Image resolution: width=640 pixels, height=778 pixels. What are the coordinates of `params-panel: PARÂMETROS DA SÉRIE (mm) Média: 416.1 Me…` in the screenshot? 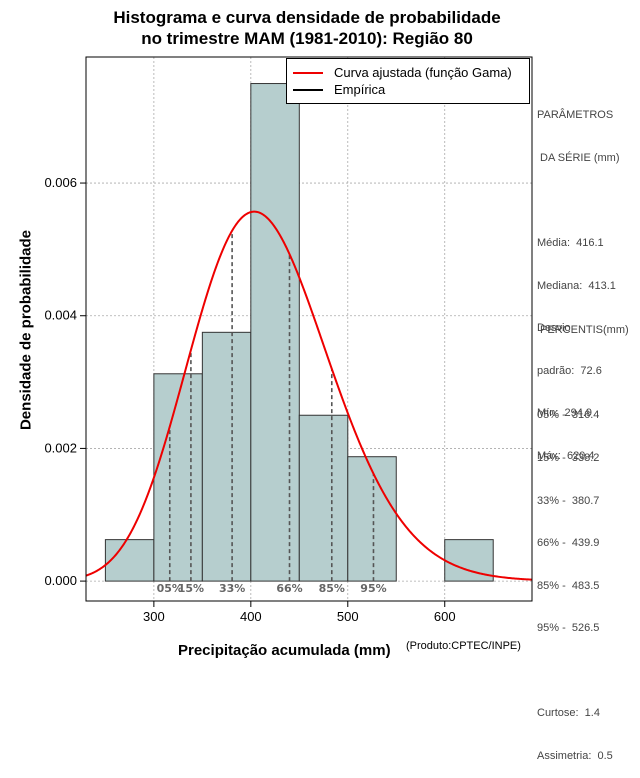 It's located at (578, 278).